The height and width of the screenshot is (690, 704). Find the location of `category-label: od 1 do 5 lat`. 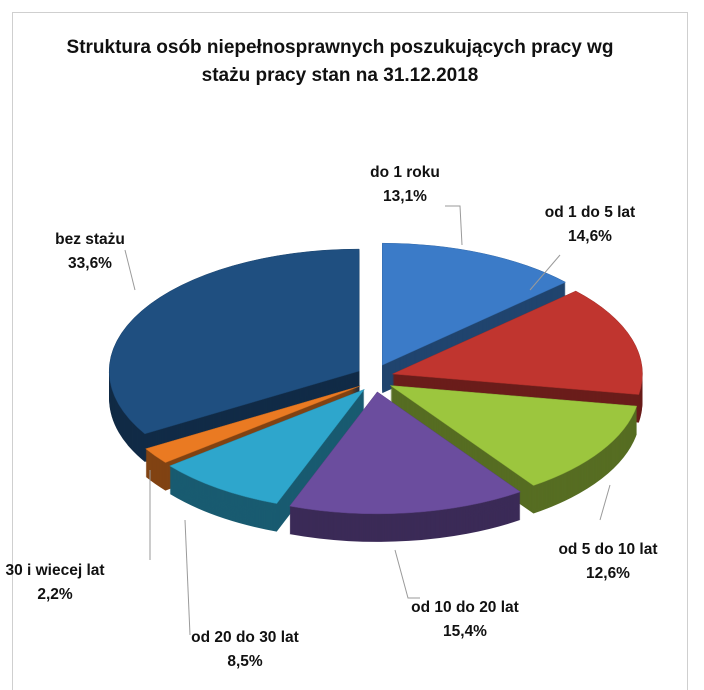

category-label: od 1 do 5 lat is located at coordinates (590, 212).